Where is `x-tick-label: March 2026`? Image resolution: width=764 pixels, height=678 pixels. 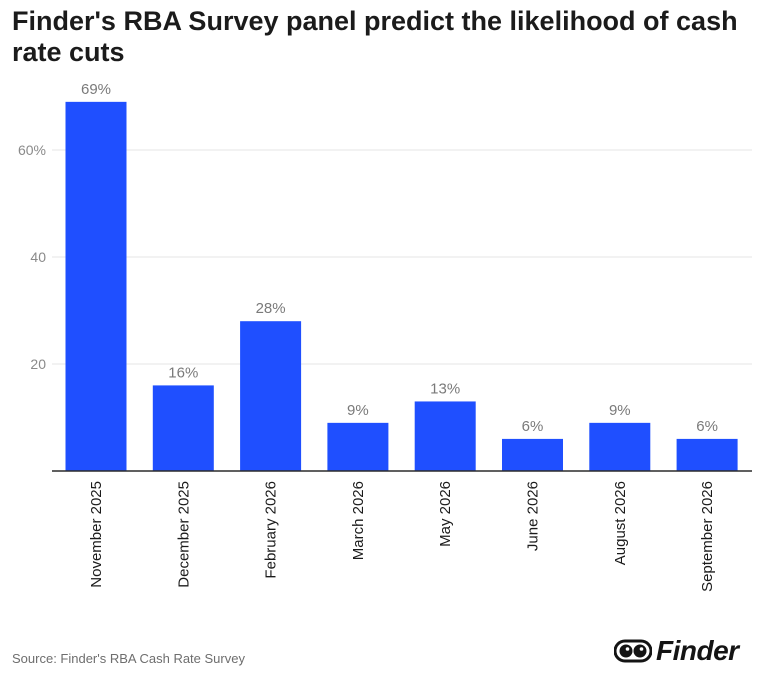 x-tick-label: March 2026 is located at coordinates (358, 520).